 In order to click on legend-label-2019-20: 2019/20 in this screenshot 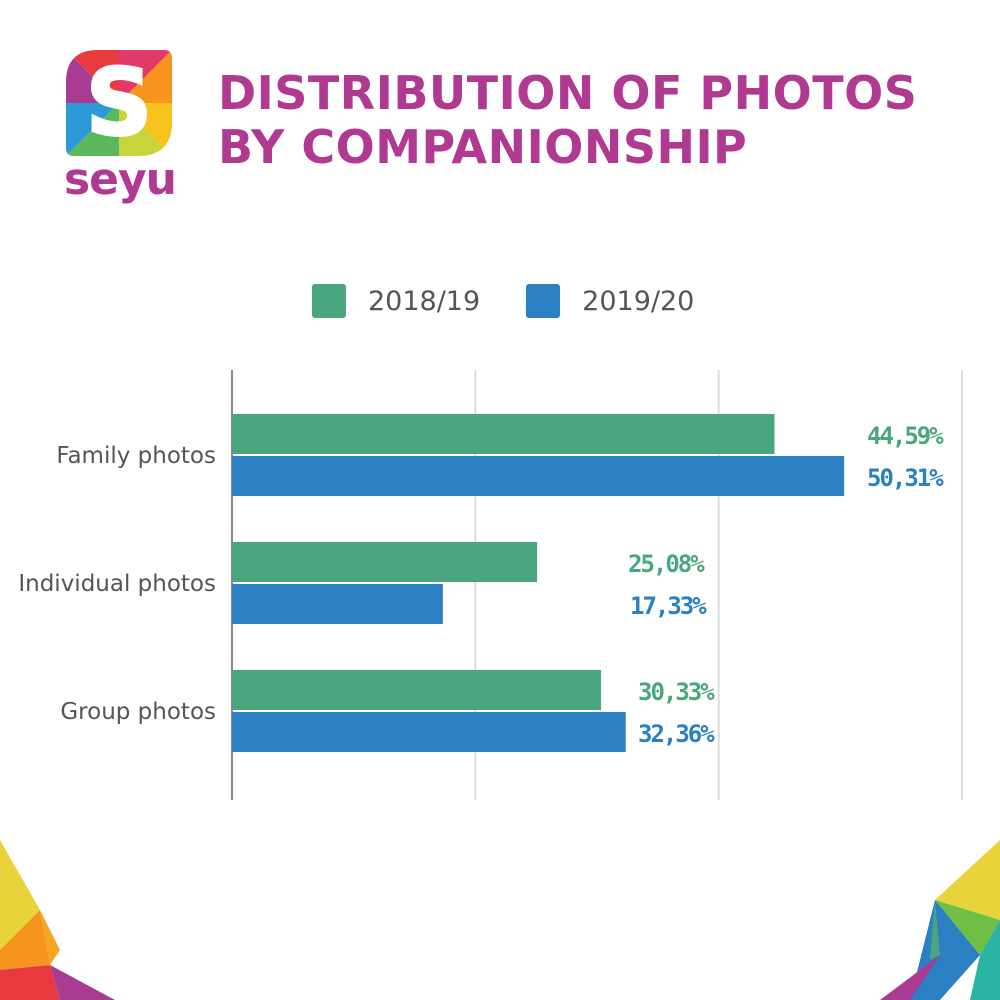, I will do `click(638, 301)`.